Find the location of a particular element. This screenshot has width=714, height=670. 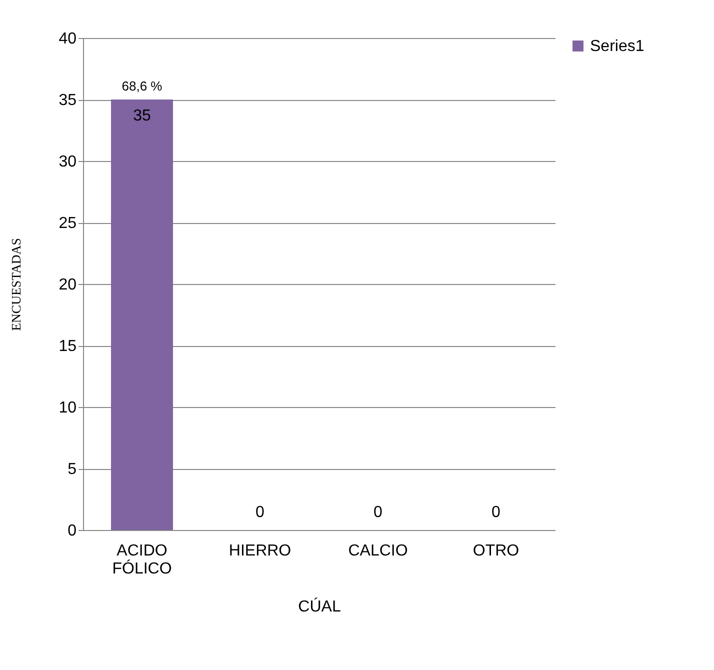

x-tick-label: ACIDO FÓLICO is located at coordinates (142, 560).